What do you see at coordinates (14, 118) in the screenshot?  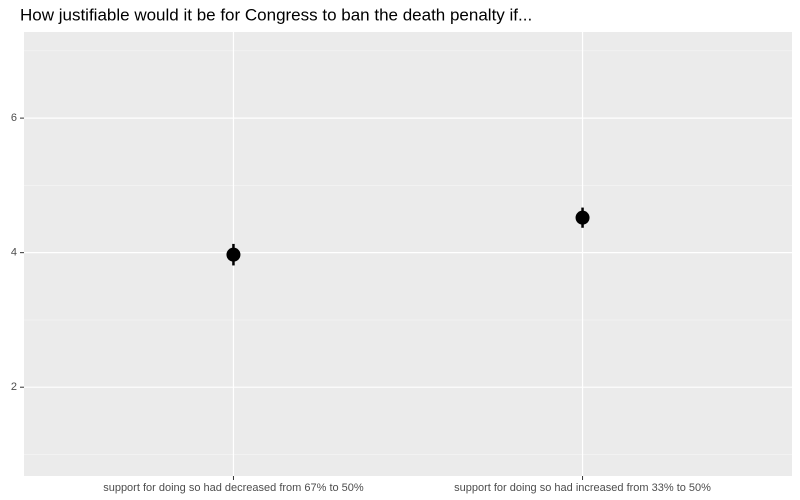 I see `y-tick-label: 6` at bounding box center [14, 118].